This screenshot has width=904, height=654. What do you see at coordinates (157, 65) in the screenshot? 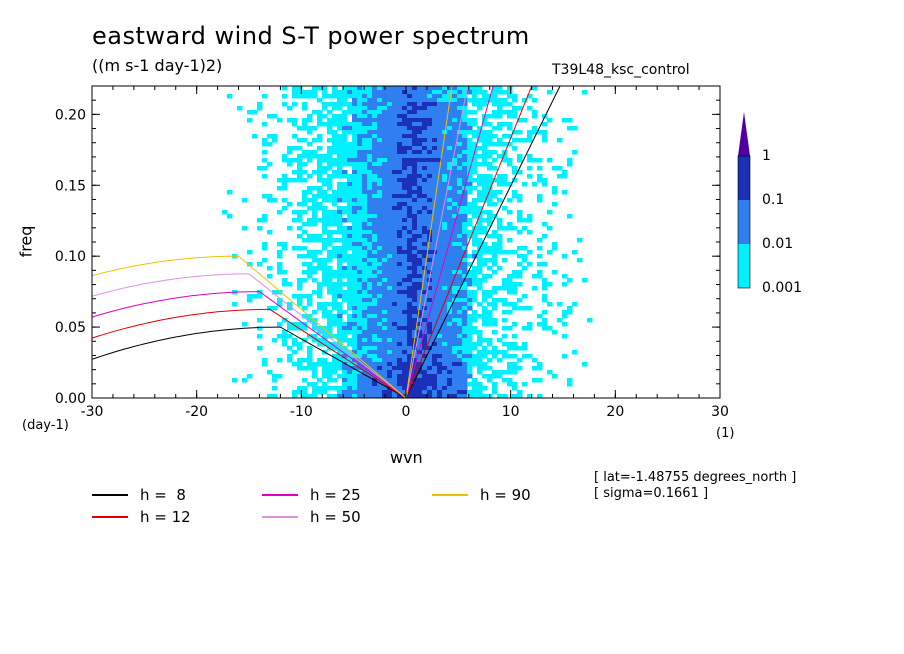
I see `units-label: ((m s-1 day-1)2)` at bounding box center [157, 65].